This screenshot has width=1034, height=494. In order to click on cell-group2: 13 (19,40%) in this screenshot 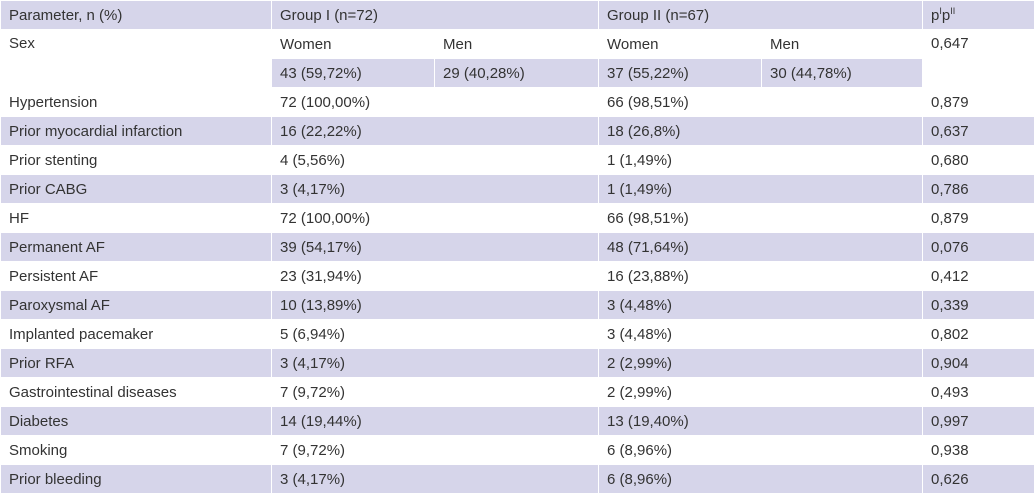, I will do `click(761, 421)`.